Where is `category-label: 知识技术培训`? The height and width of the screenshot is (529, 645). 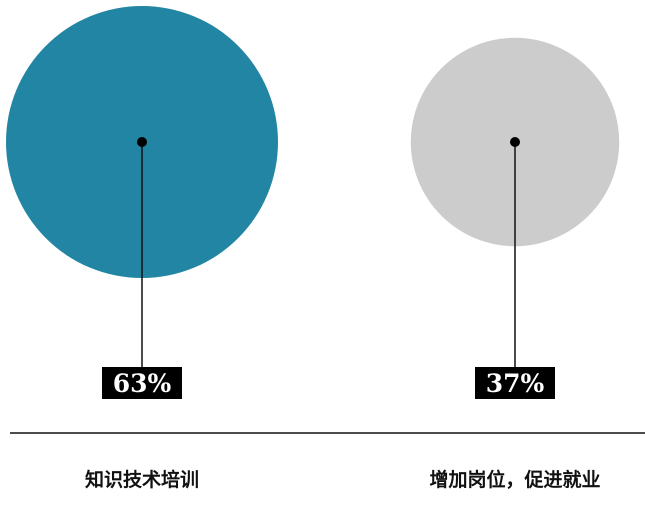 category-label: 知识技术培训 is located at coordinates (142, 479).